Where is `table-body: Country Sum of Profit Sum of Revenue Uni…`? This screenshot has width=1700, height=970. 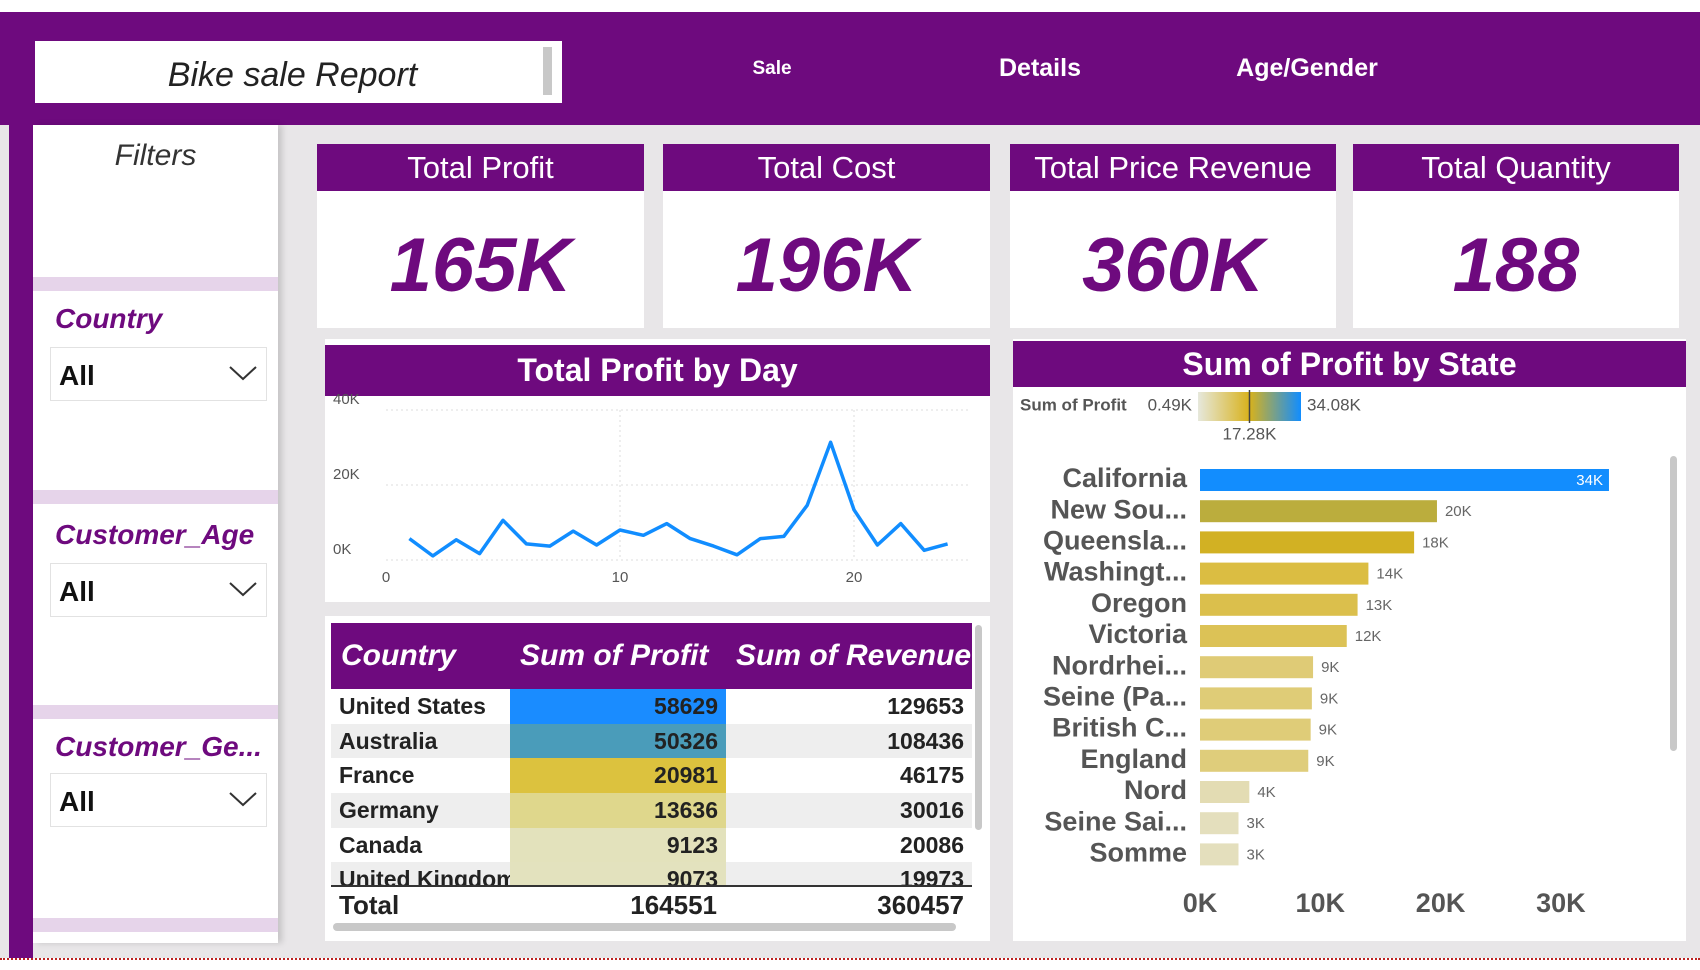
table-body: Country Sum of Profit Sum of Revenue Uni… is located at coordinates (651, 758).